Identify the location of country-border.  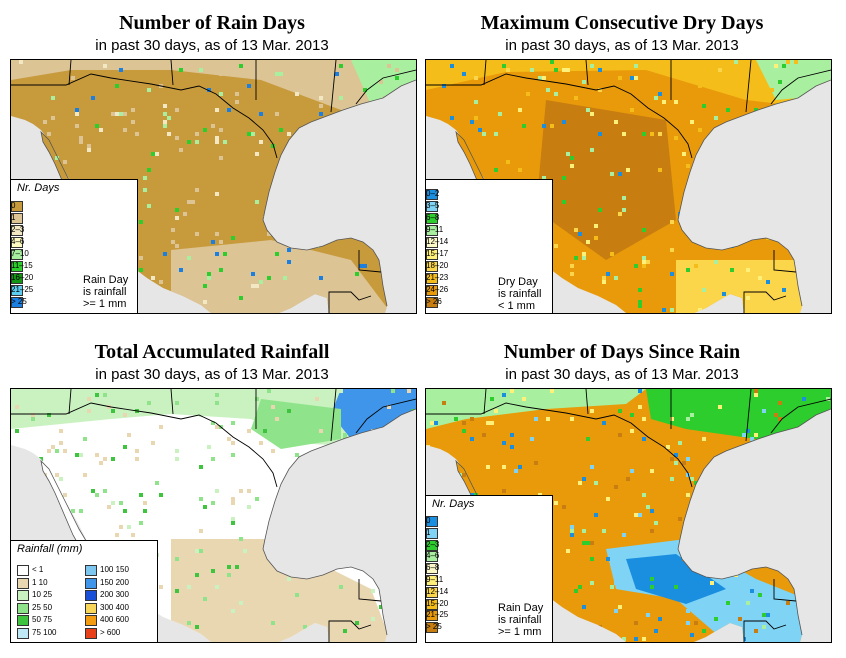
(70, 402).